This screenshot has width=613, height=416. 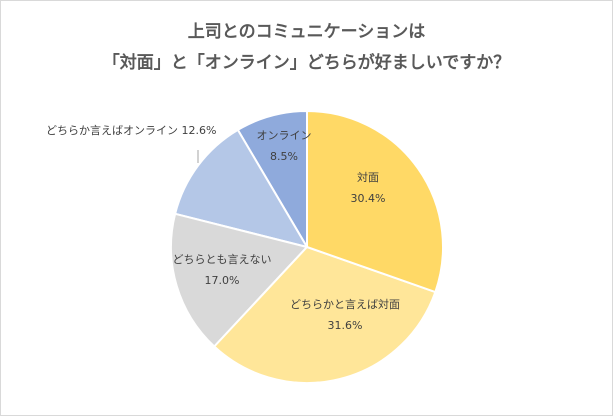 What do you see at coordinates (368, 188) in the screenshot?
I see `slice-label-taimen: 対面 30.4%` at bounding box center [368, 188].